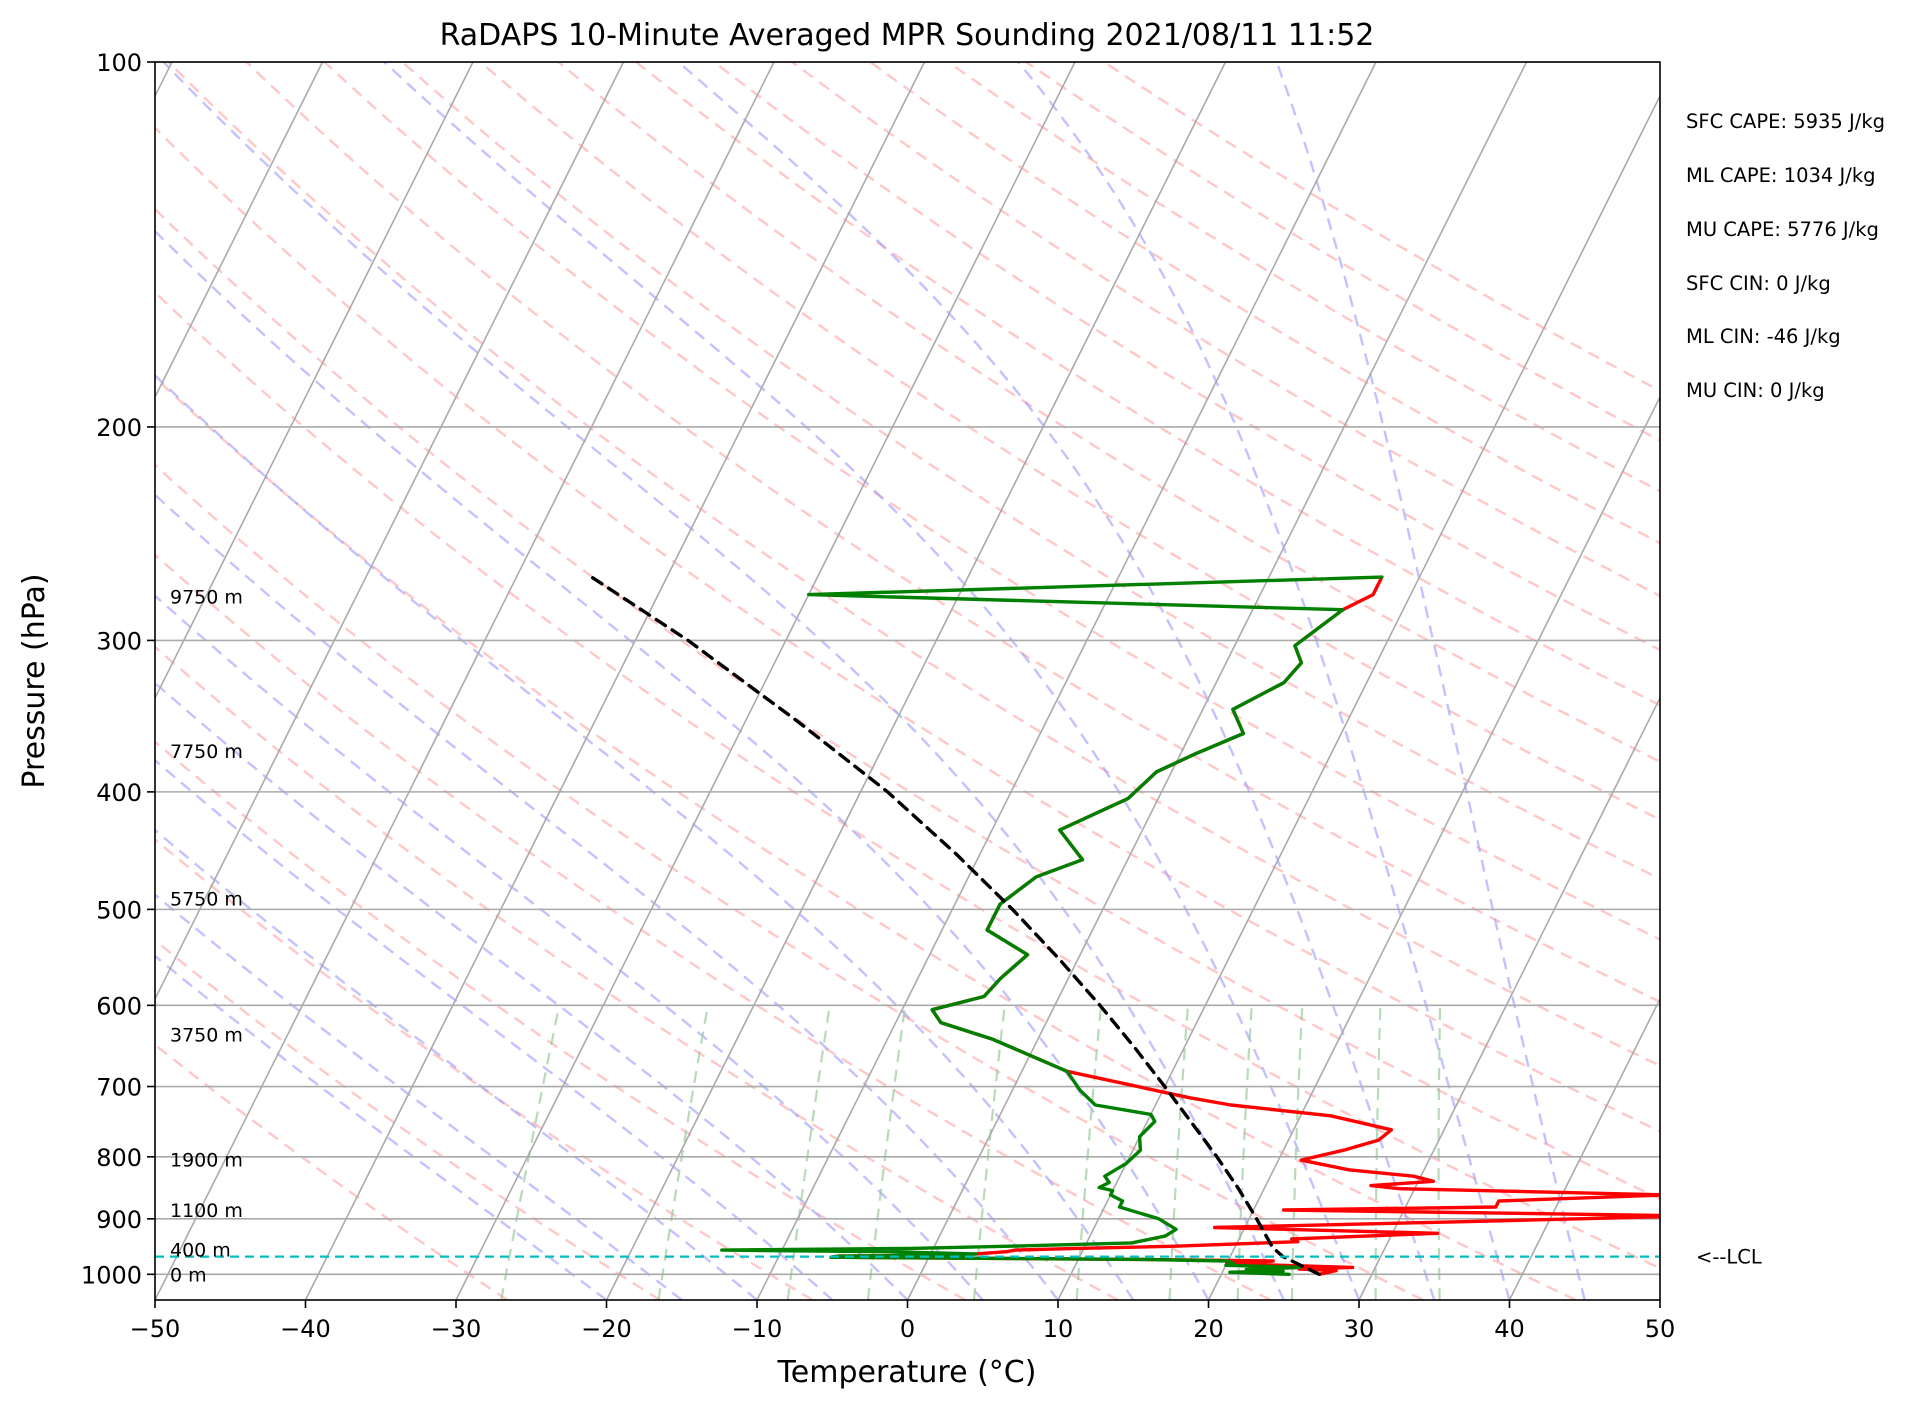 Image resolution: width=1925 pixels, height=1406 pixels. I want to click on x-axis-label: Temperature (°C), so click(907, 1372).